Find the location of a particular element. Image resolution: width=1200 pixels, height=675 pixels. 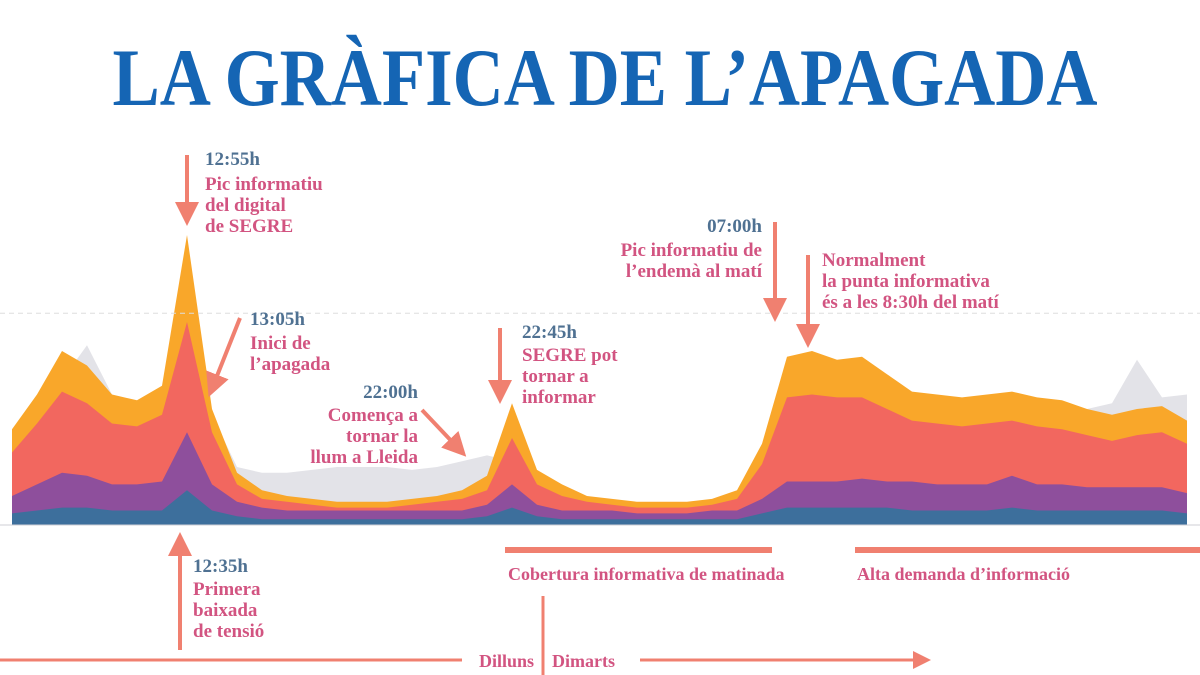

annotation-text: tornar a is located at coordinates (555, 376).